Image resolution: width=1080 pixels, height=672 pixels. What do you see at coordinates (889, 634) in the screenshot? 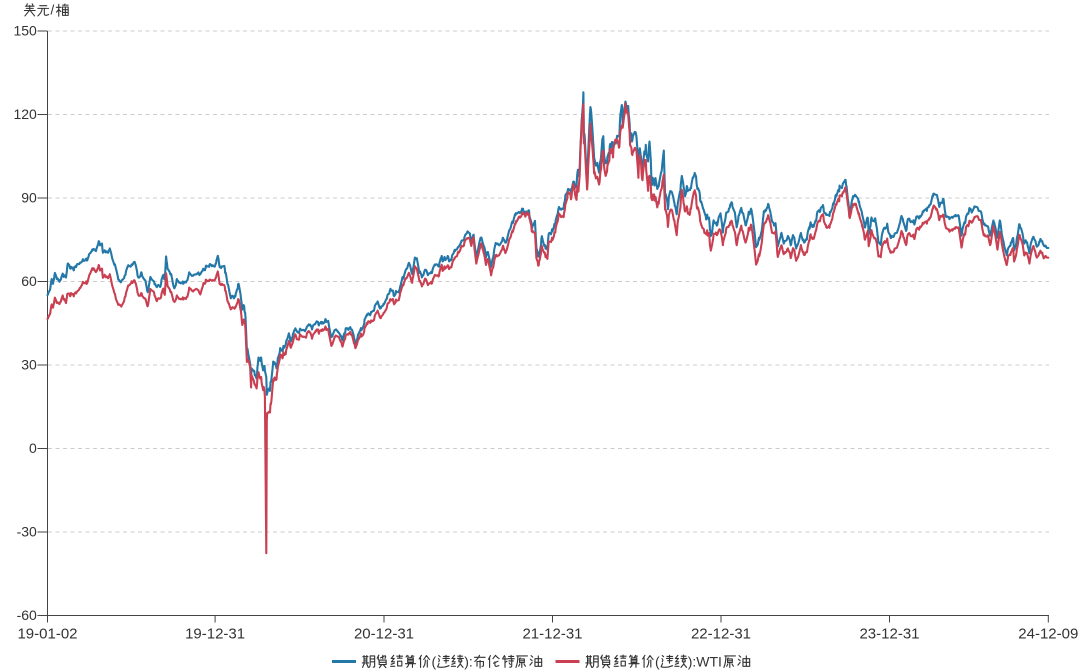
I see `svg-text: 23-12-31` at bounding box center [889, 634].